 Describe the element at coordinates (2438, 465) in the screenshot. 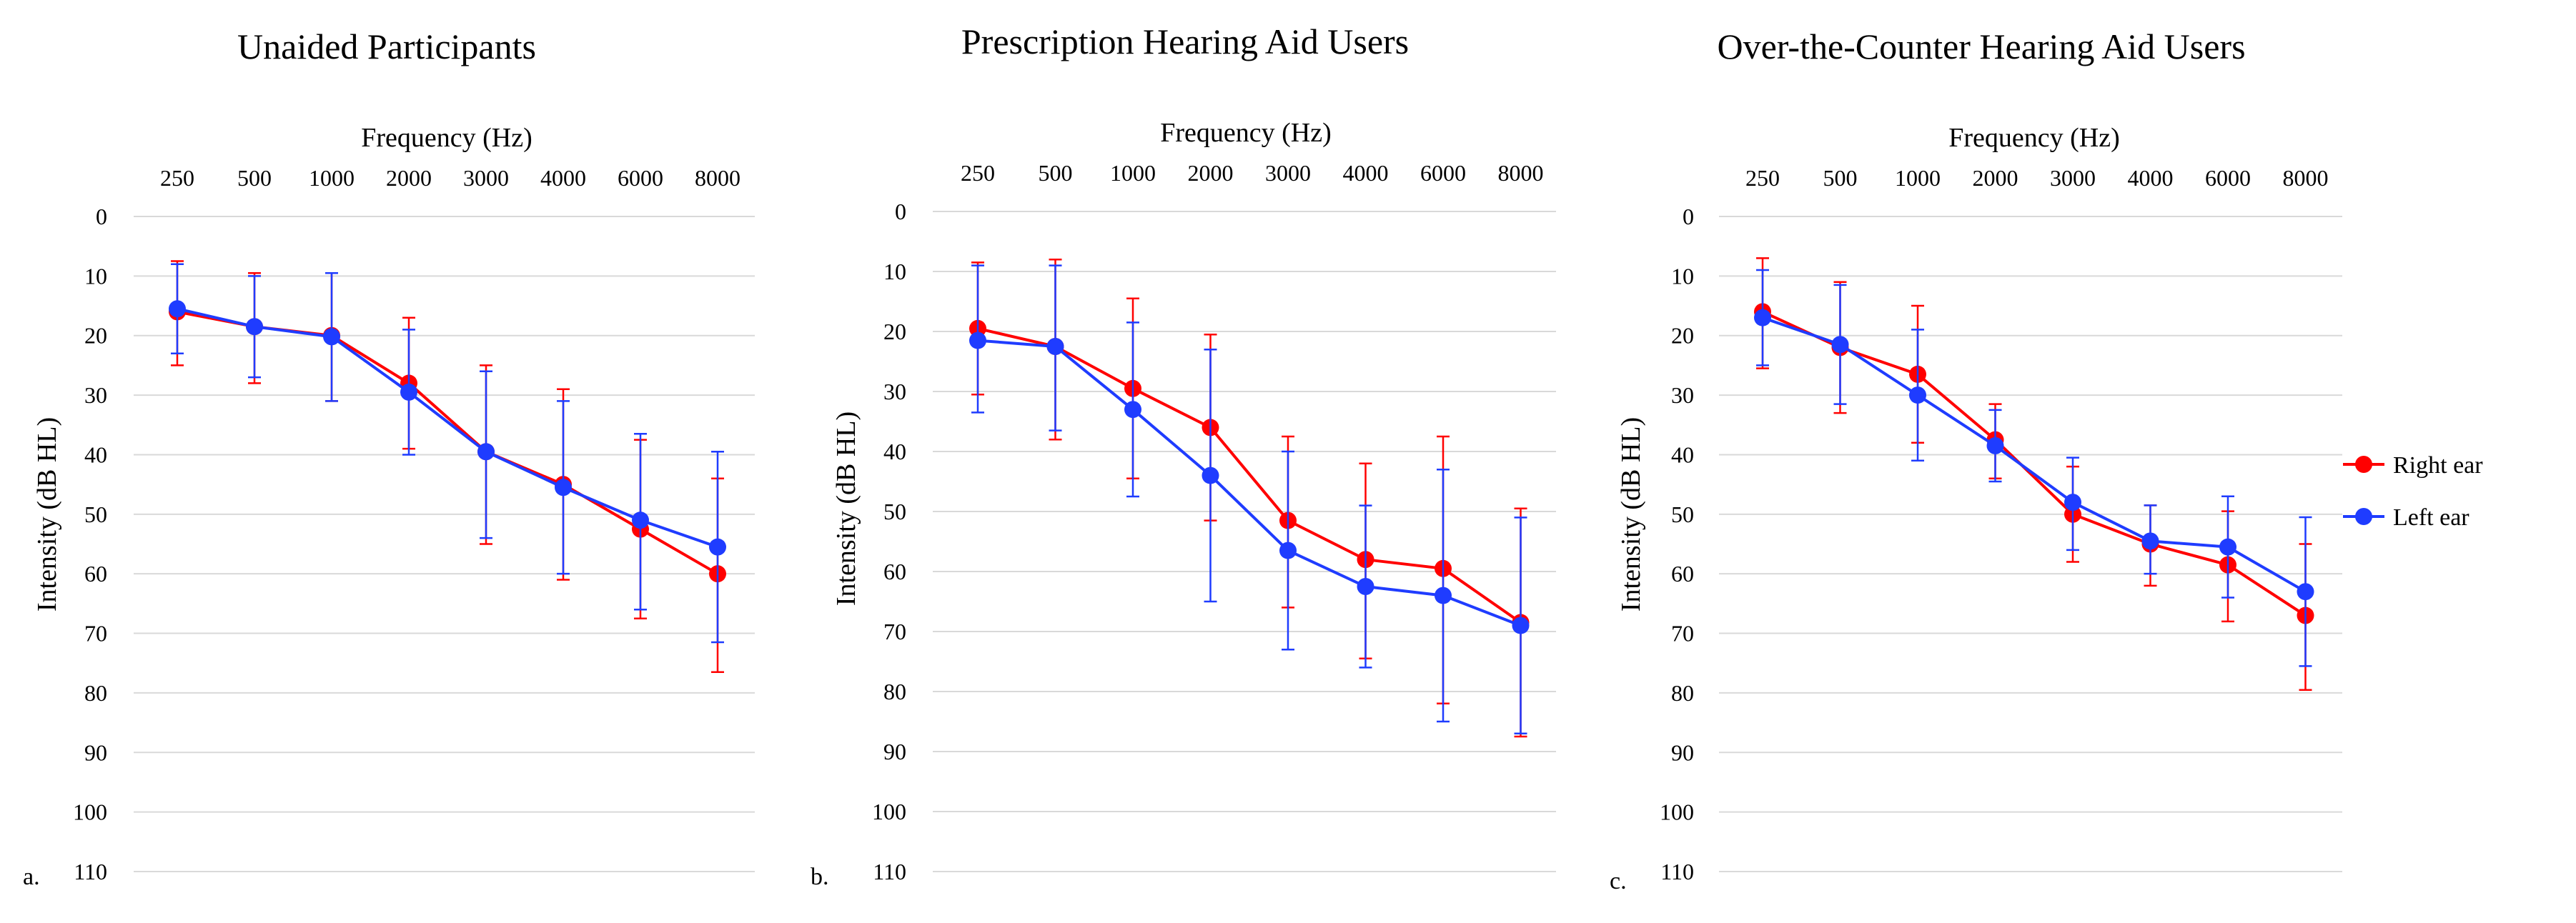

I see `legend-label-right: Right ear` at that location.